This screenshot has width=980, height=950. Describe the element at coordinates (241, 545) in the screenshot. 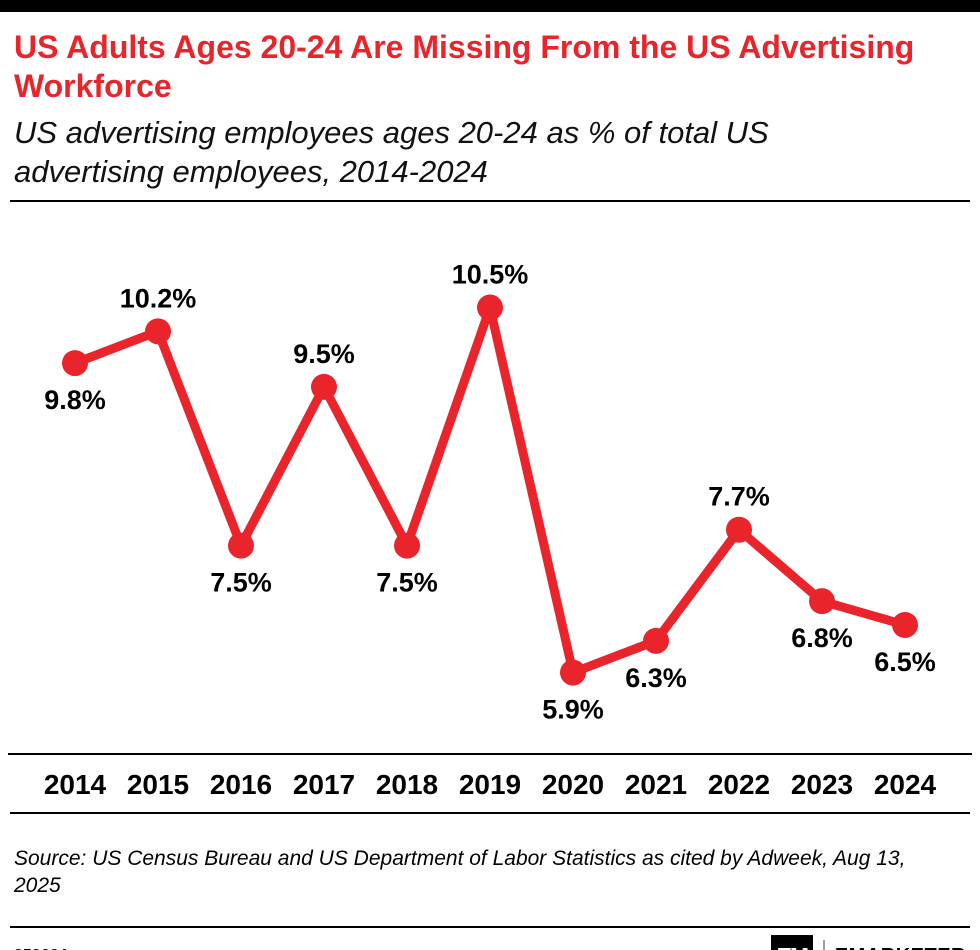

I see `data-point-2016` at that location.